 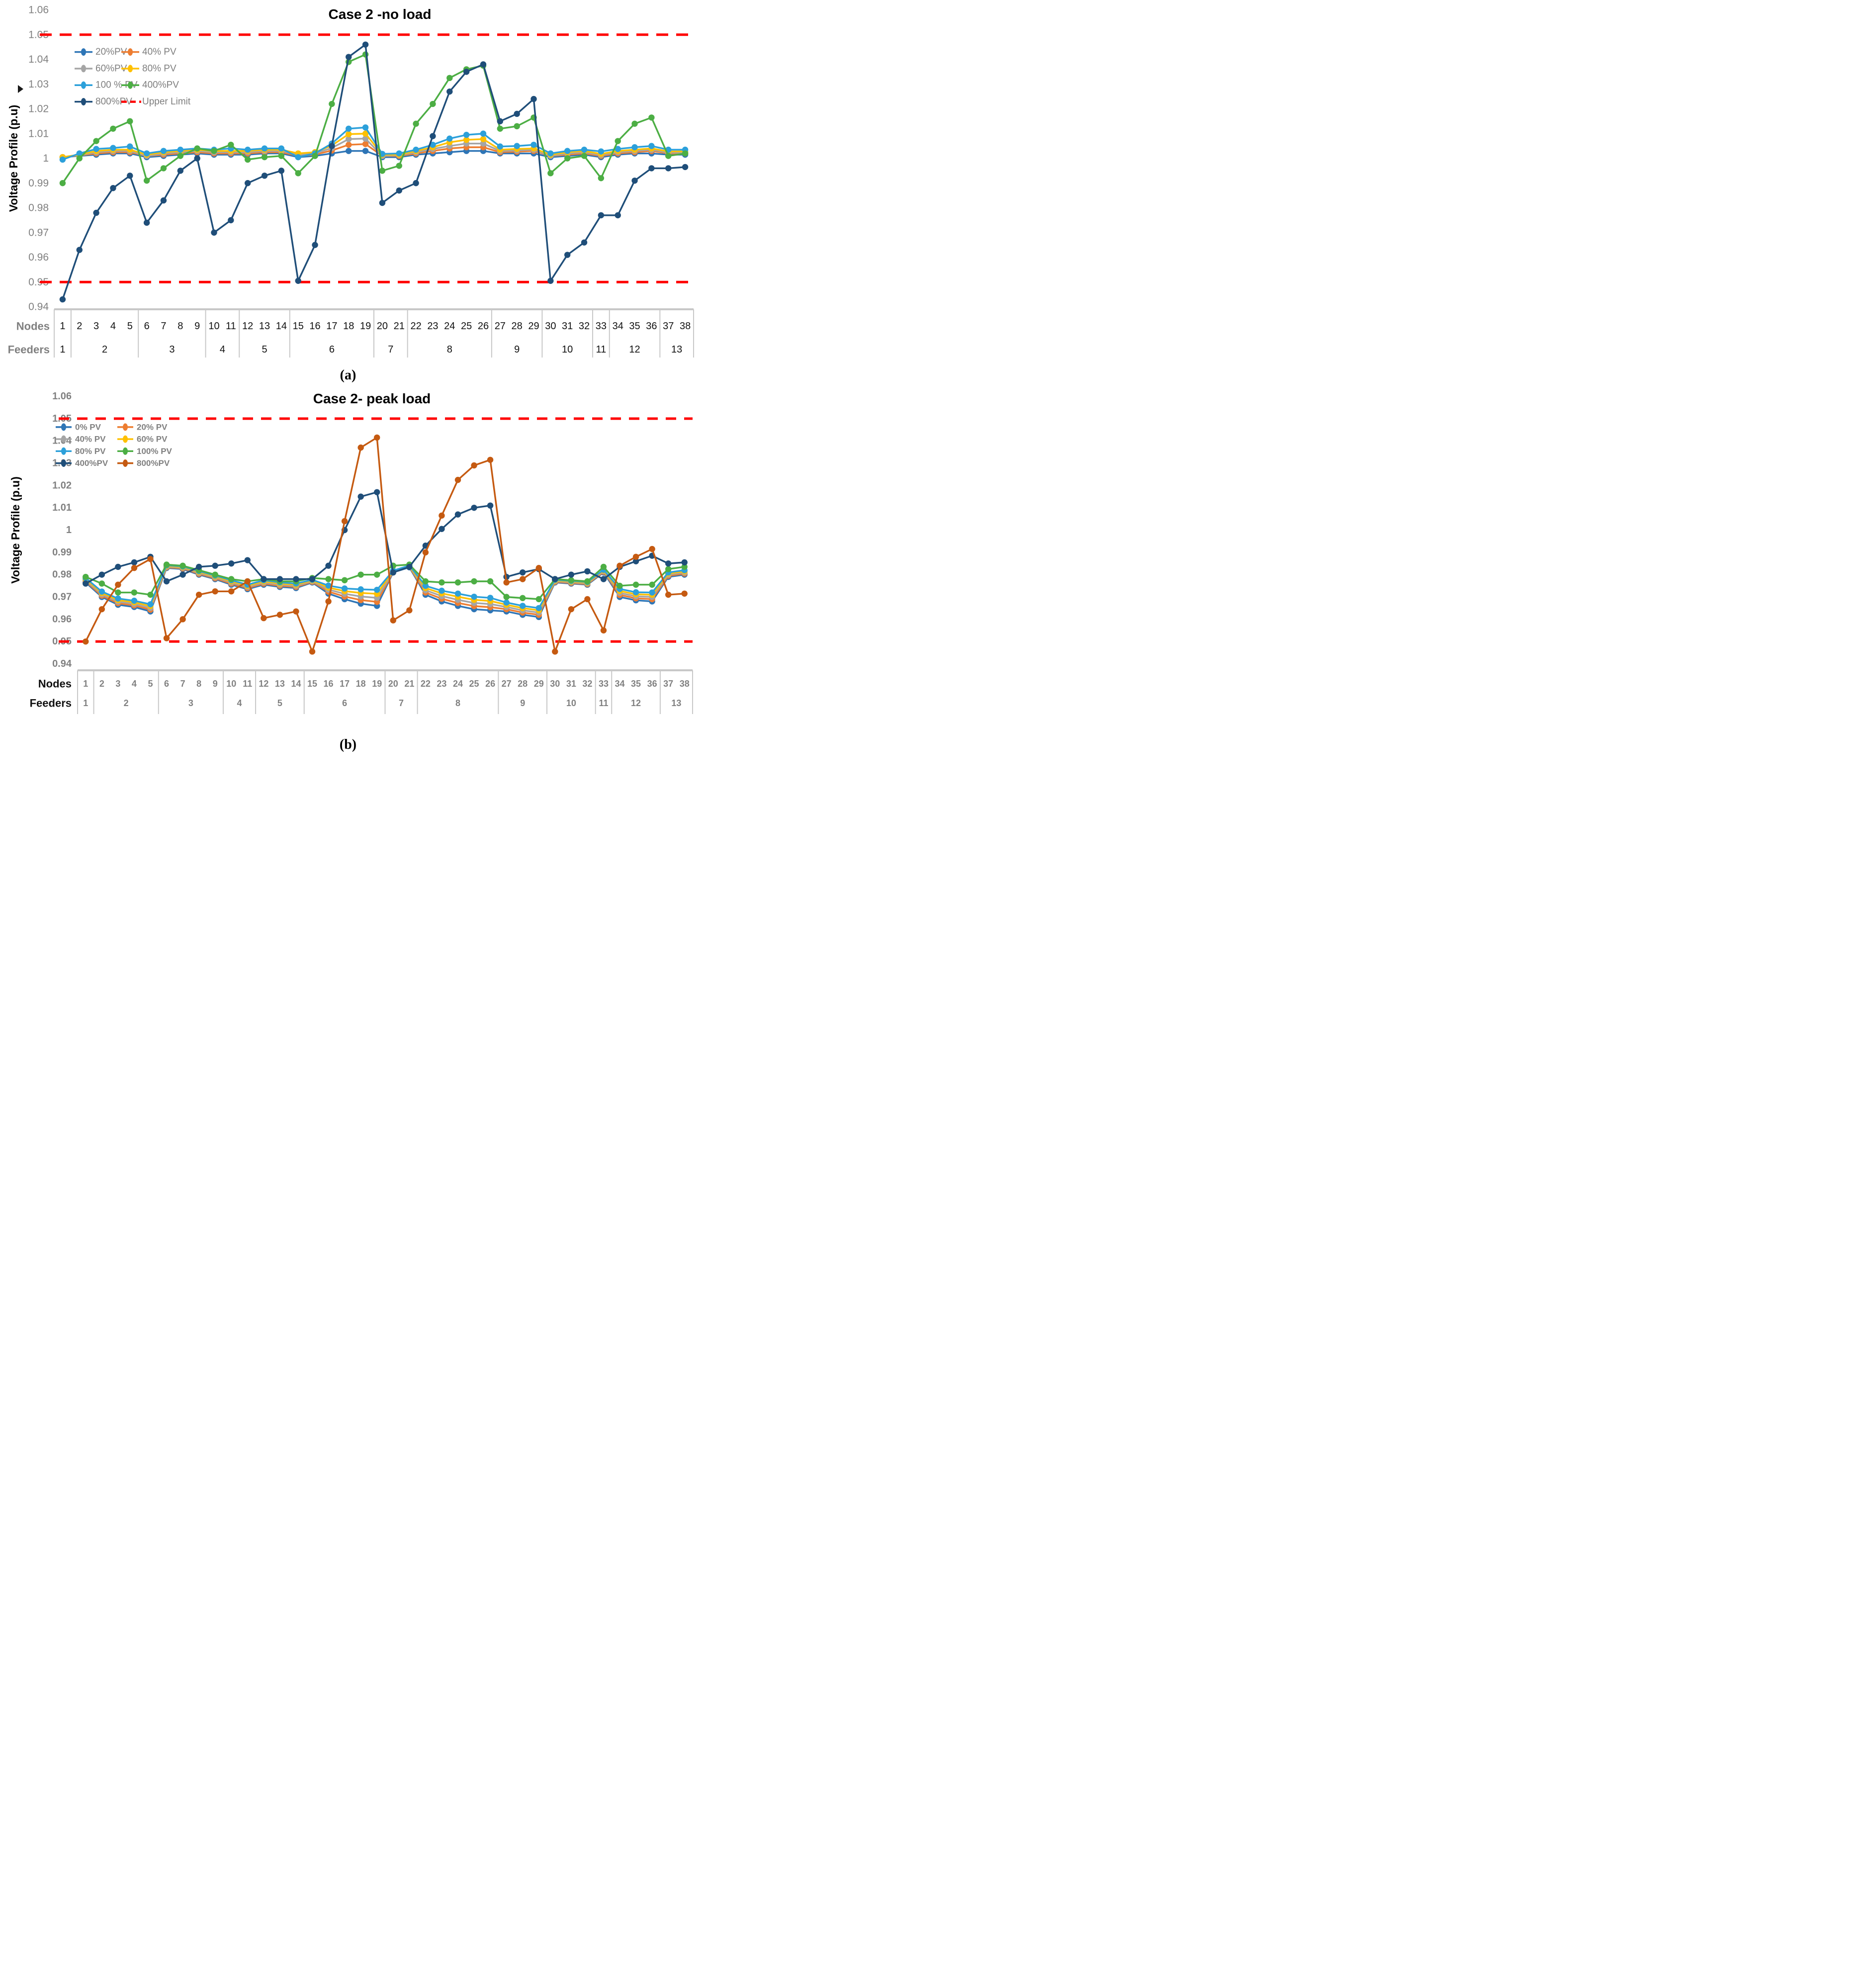 What do you see at coordinates (415, 326) in the screenshot?
I see `node-label: 22` at bounding box center [415, 326].